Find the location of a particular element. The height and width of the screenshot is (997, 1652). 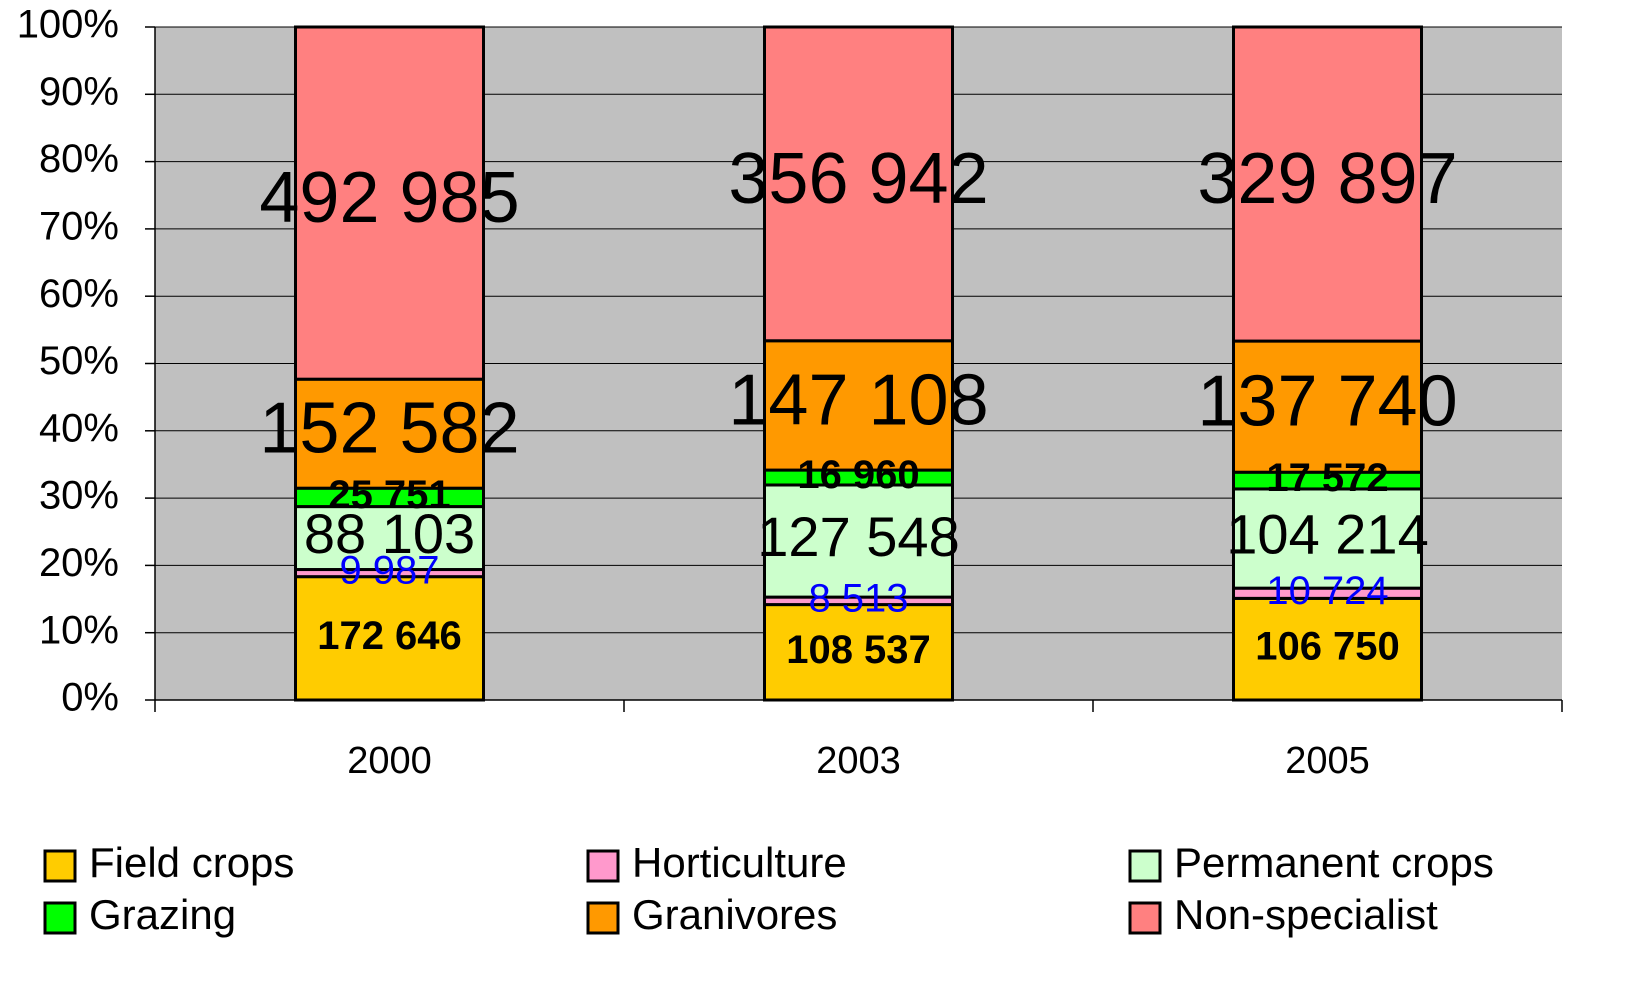

legend-label: Granivores is located at coordinates (734, 914).